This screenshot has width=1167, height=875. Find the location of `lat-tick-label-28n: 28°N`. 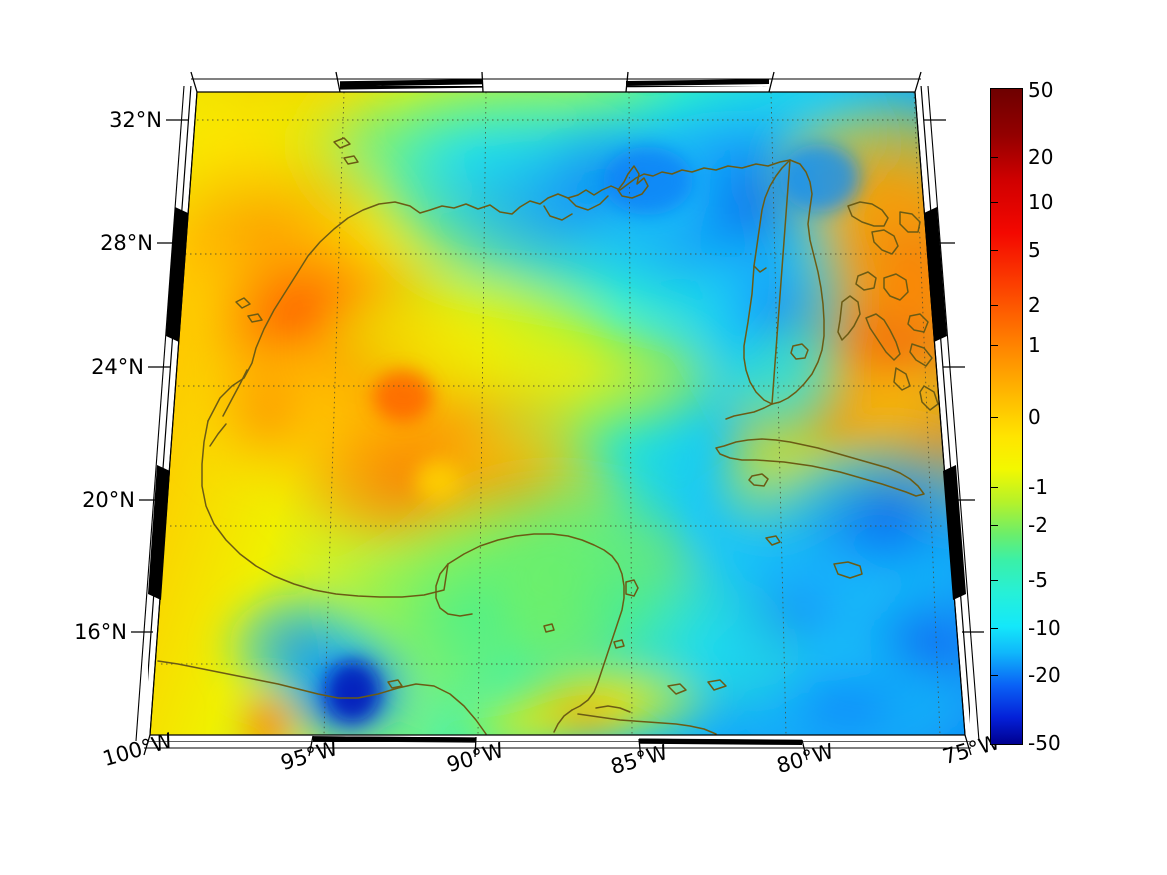

lat-tick-label-28n: 28°N is located at coordinates (126, 243).